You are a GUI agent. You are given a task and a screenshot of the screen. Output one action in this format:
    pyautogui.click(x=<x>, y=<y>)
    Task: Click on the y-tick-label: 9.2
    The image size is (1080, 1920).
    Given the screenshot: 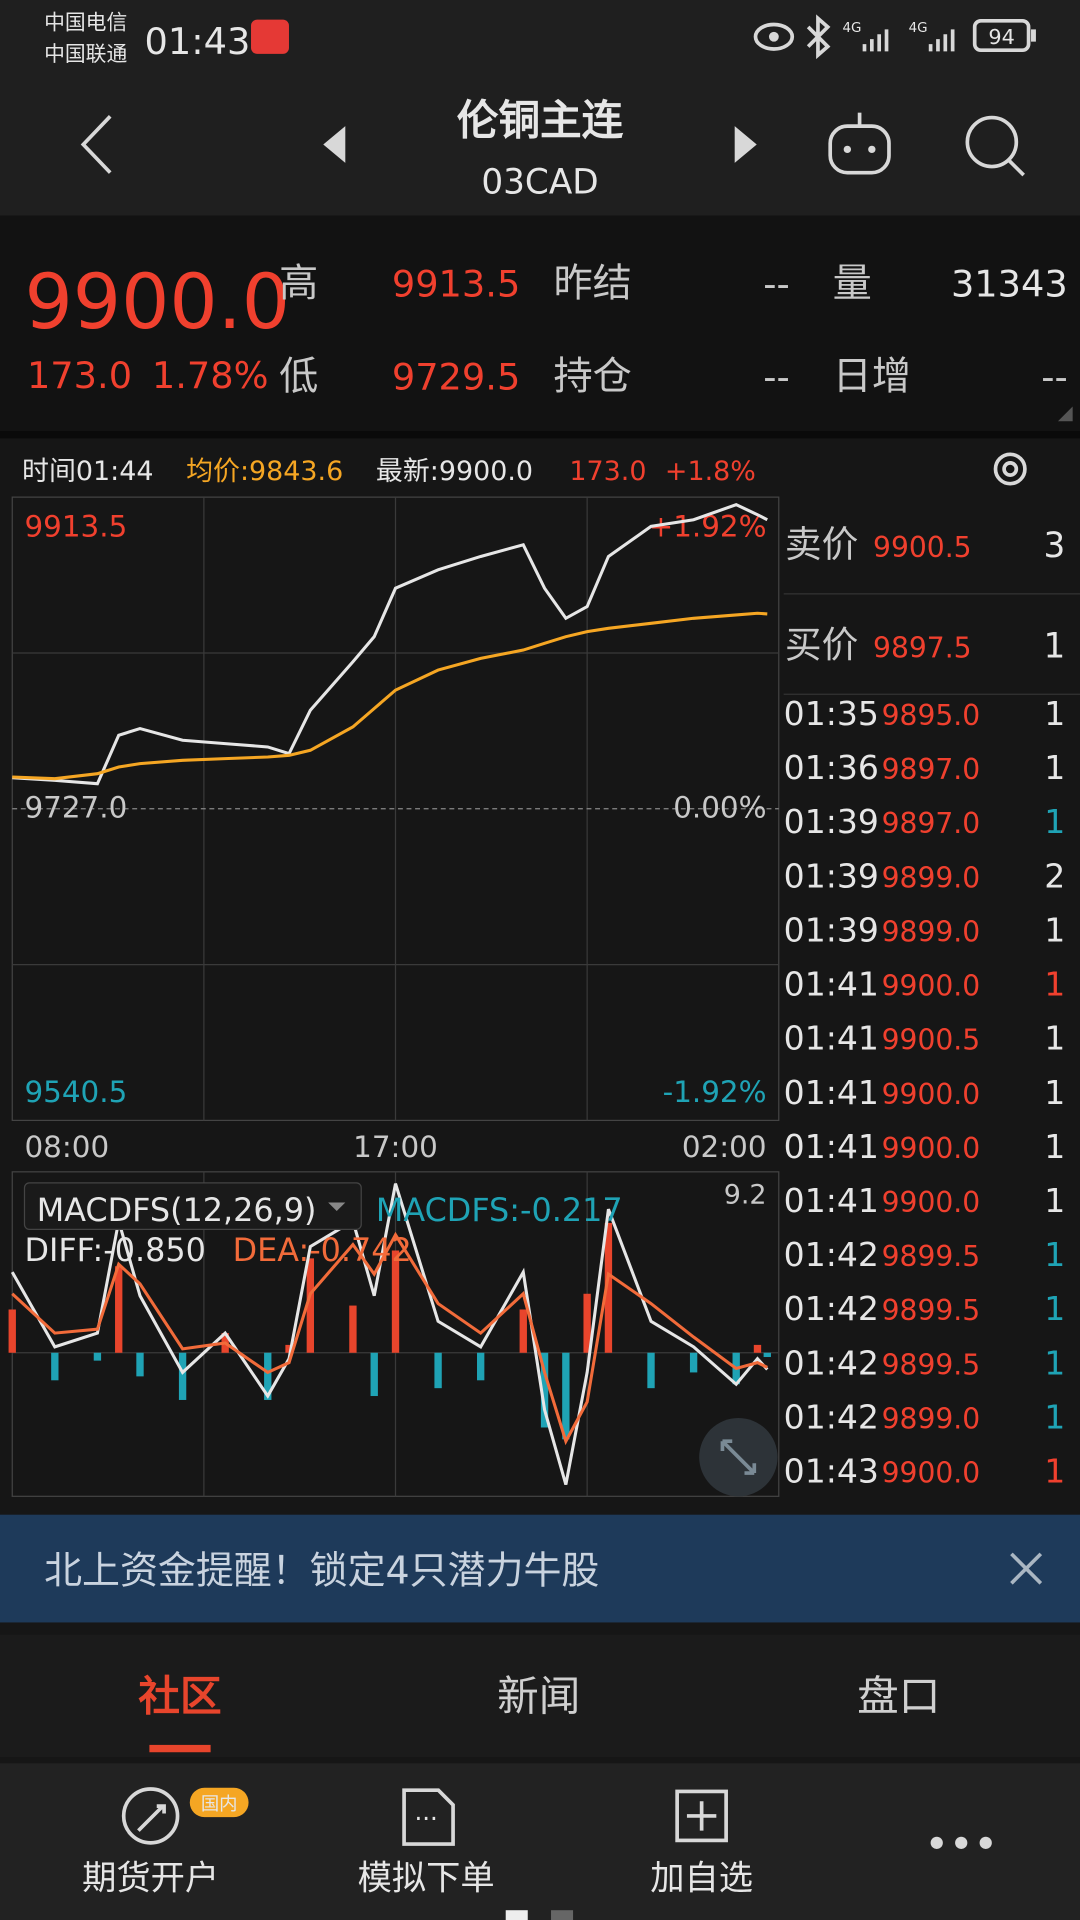 What is the action you would take?
    pyautogui.click(x=745, y=1195)
    